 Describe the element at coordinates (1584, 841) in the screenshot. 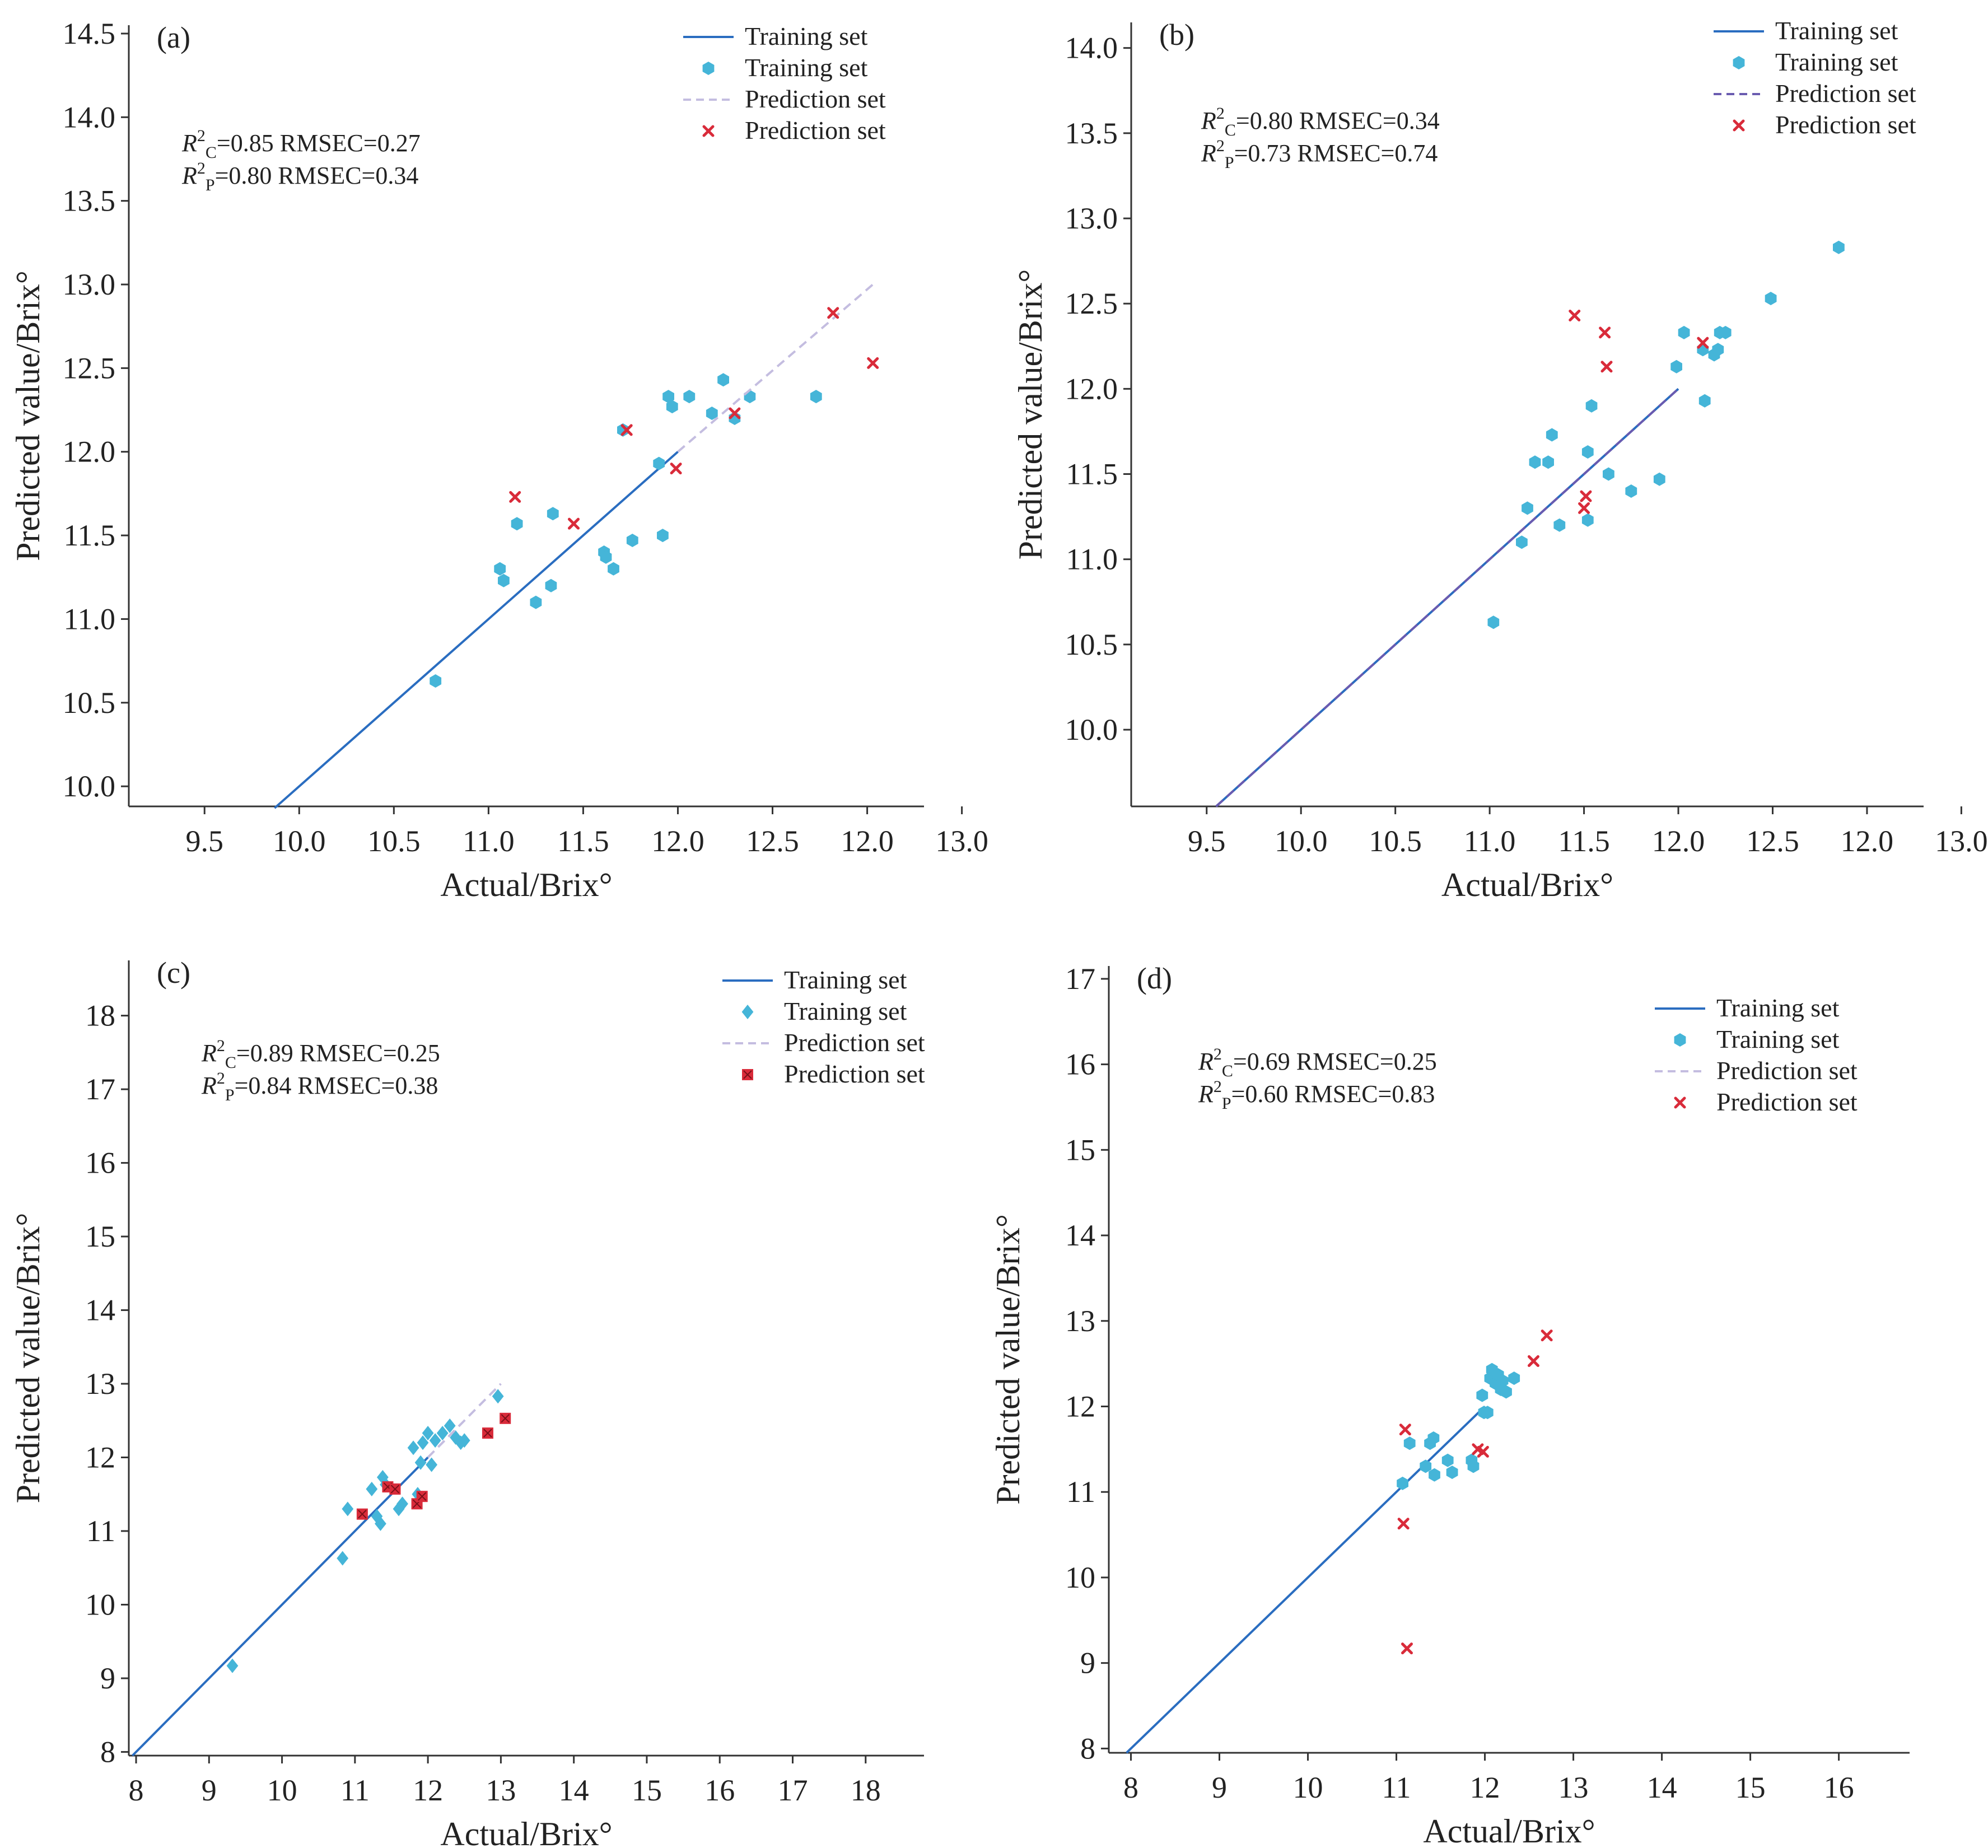

I see `x-tick-label: 11.5` at that location.